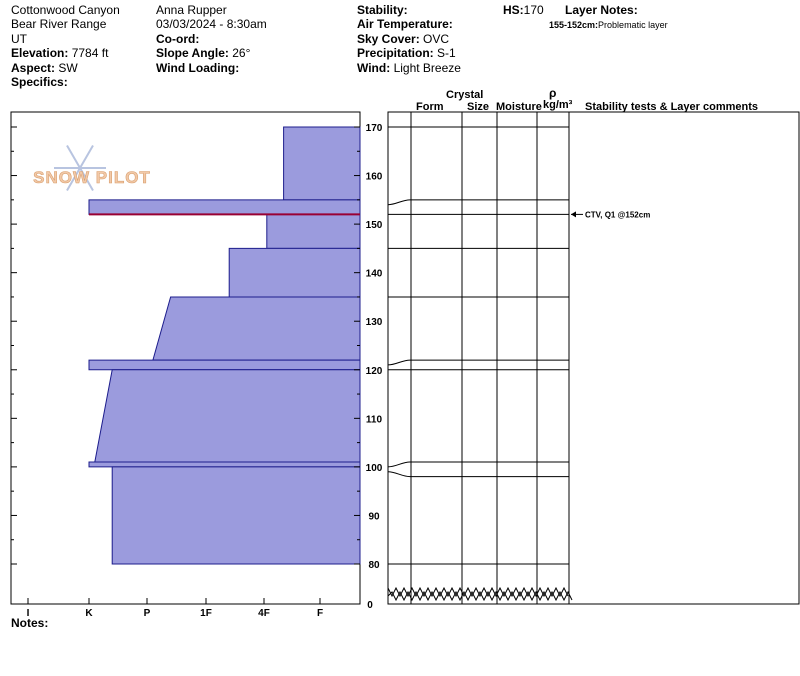  What do you see at coordinates (382, 10) in the screenshot?
I see `stability-label: Stability:` at bounding box center [382, 10].